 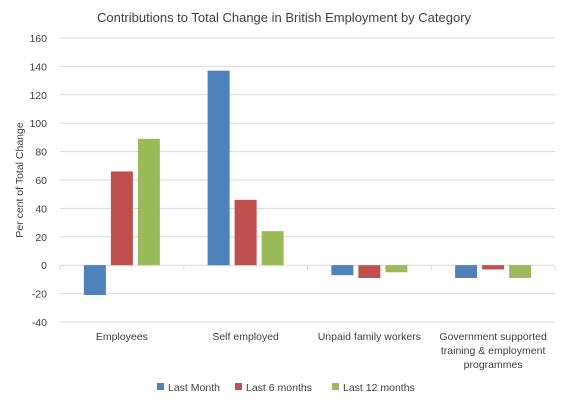 I want to click on legend-label: Last 6 months, so click(x=279, y=388).